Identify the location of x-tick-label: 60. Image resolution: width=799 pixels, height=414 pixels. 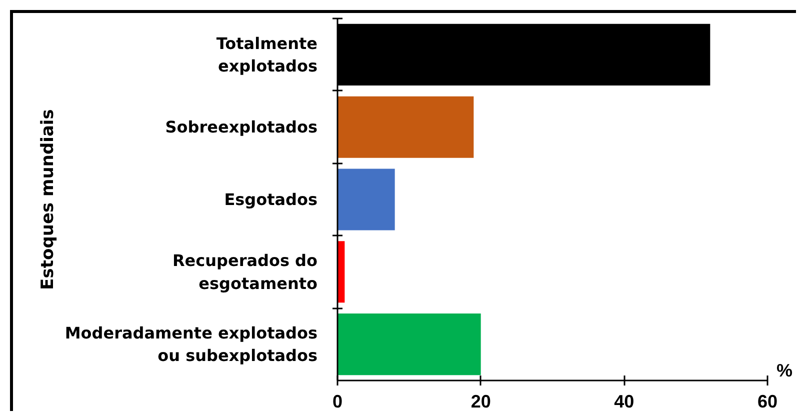
(767, 402).